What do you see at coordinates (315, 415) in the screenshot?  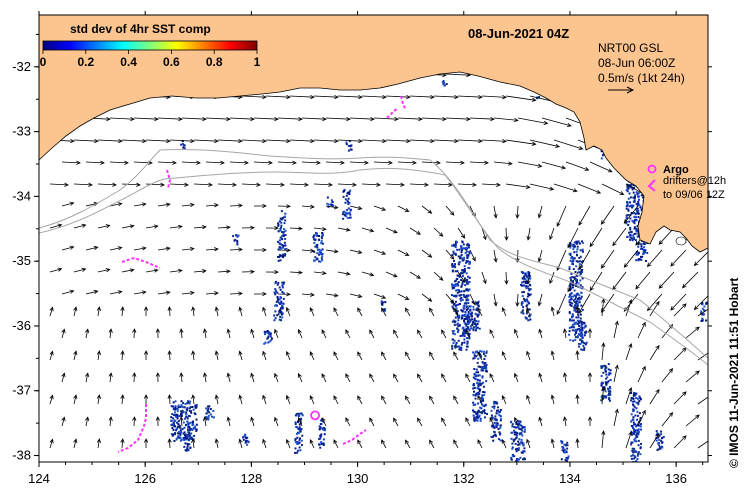 I see `argo-float-marker` at bounding box center [315, 415].